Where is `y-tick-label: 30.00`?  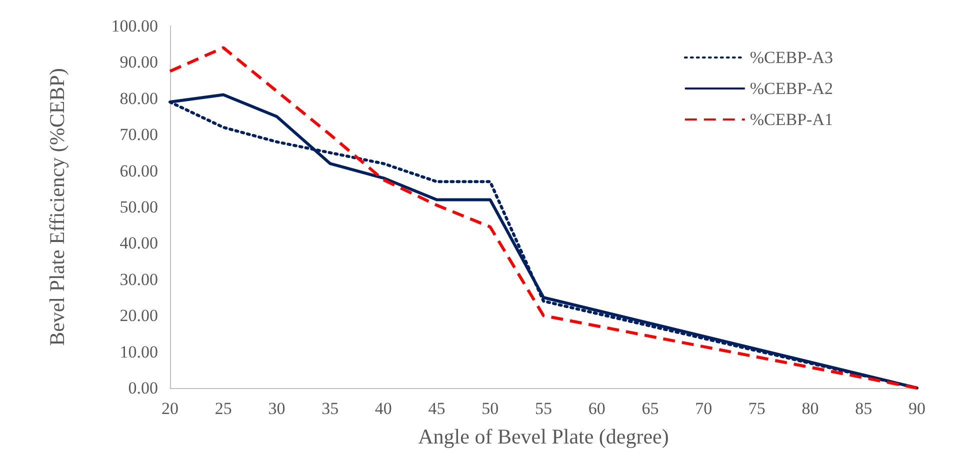
y-tick-label: 30.00 is located at coordinates (139, 279).